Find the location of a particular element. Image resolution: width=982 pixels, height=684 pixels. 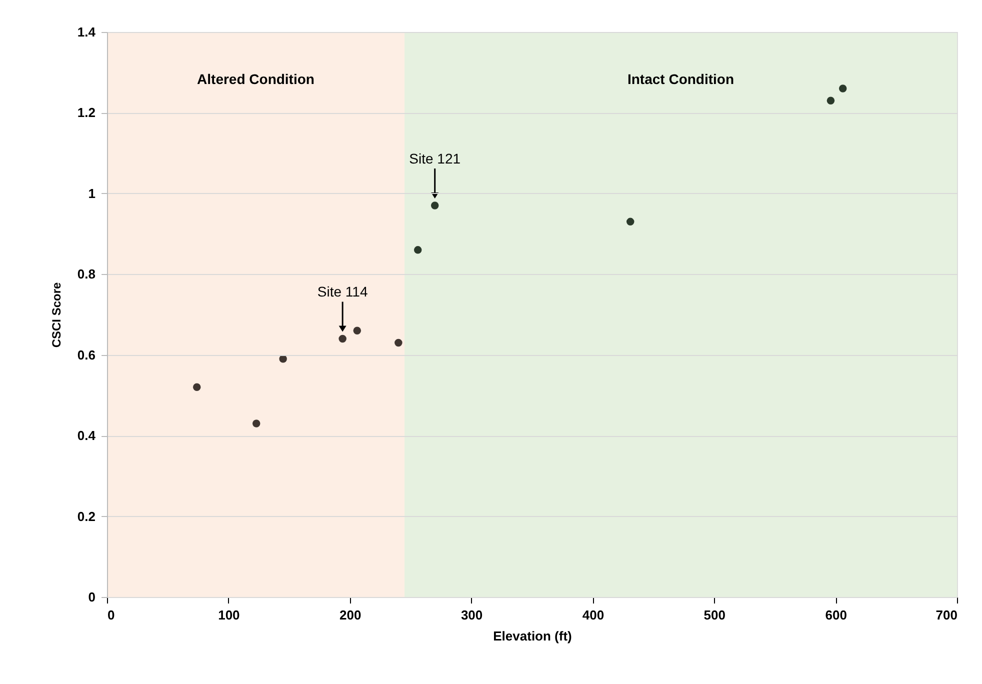

y-axis-title: CSCI Score is located at coordinates (56, 315).